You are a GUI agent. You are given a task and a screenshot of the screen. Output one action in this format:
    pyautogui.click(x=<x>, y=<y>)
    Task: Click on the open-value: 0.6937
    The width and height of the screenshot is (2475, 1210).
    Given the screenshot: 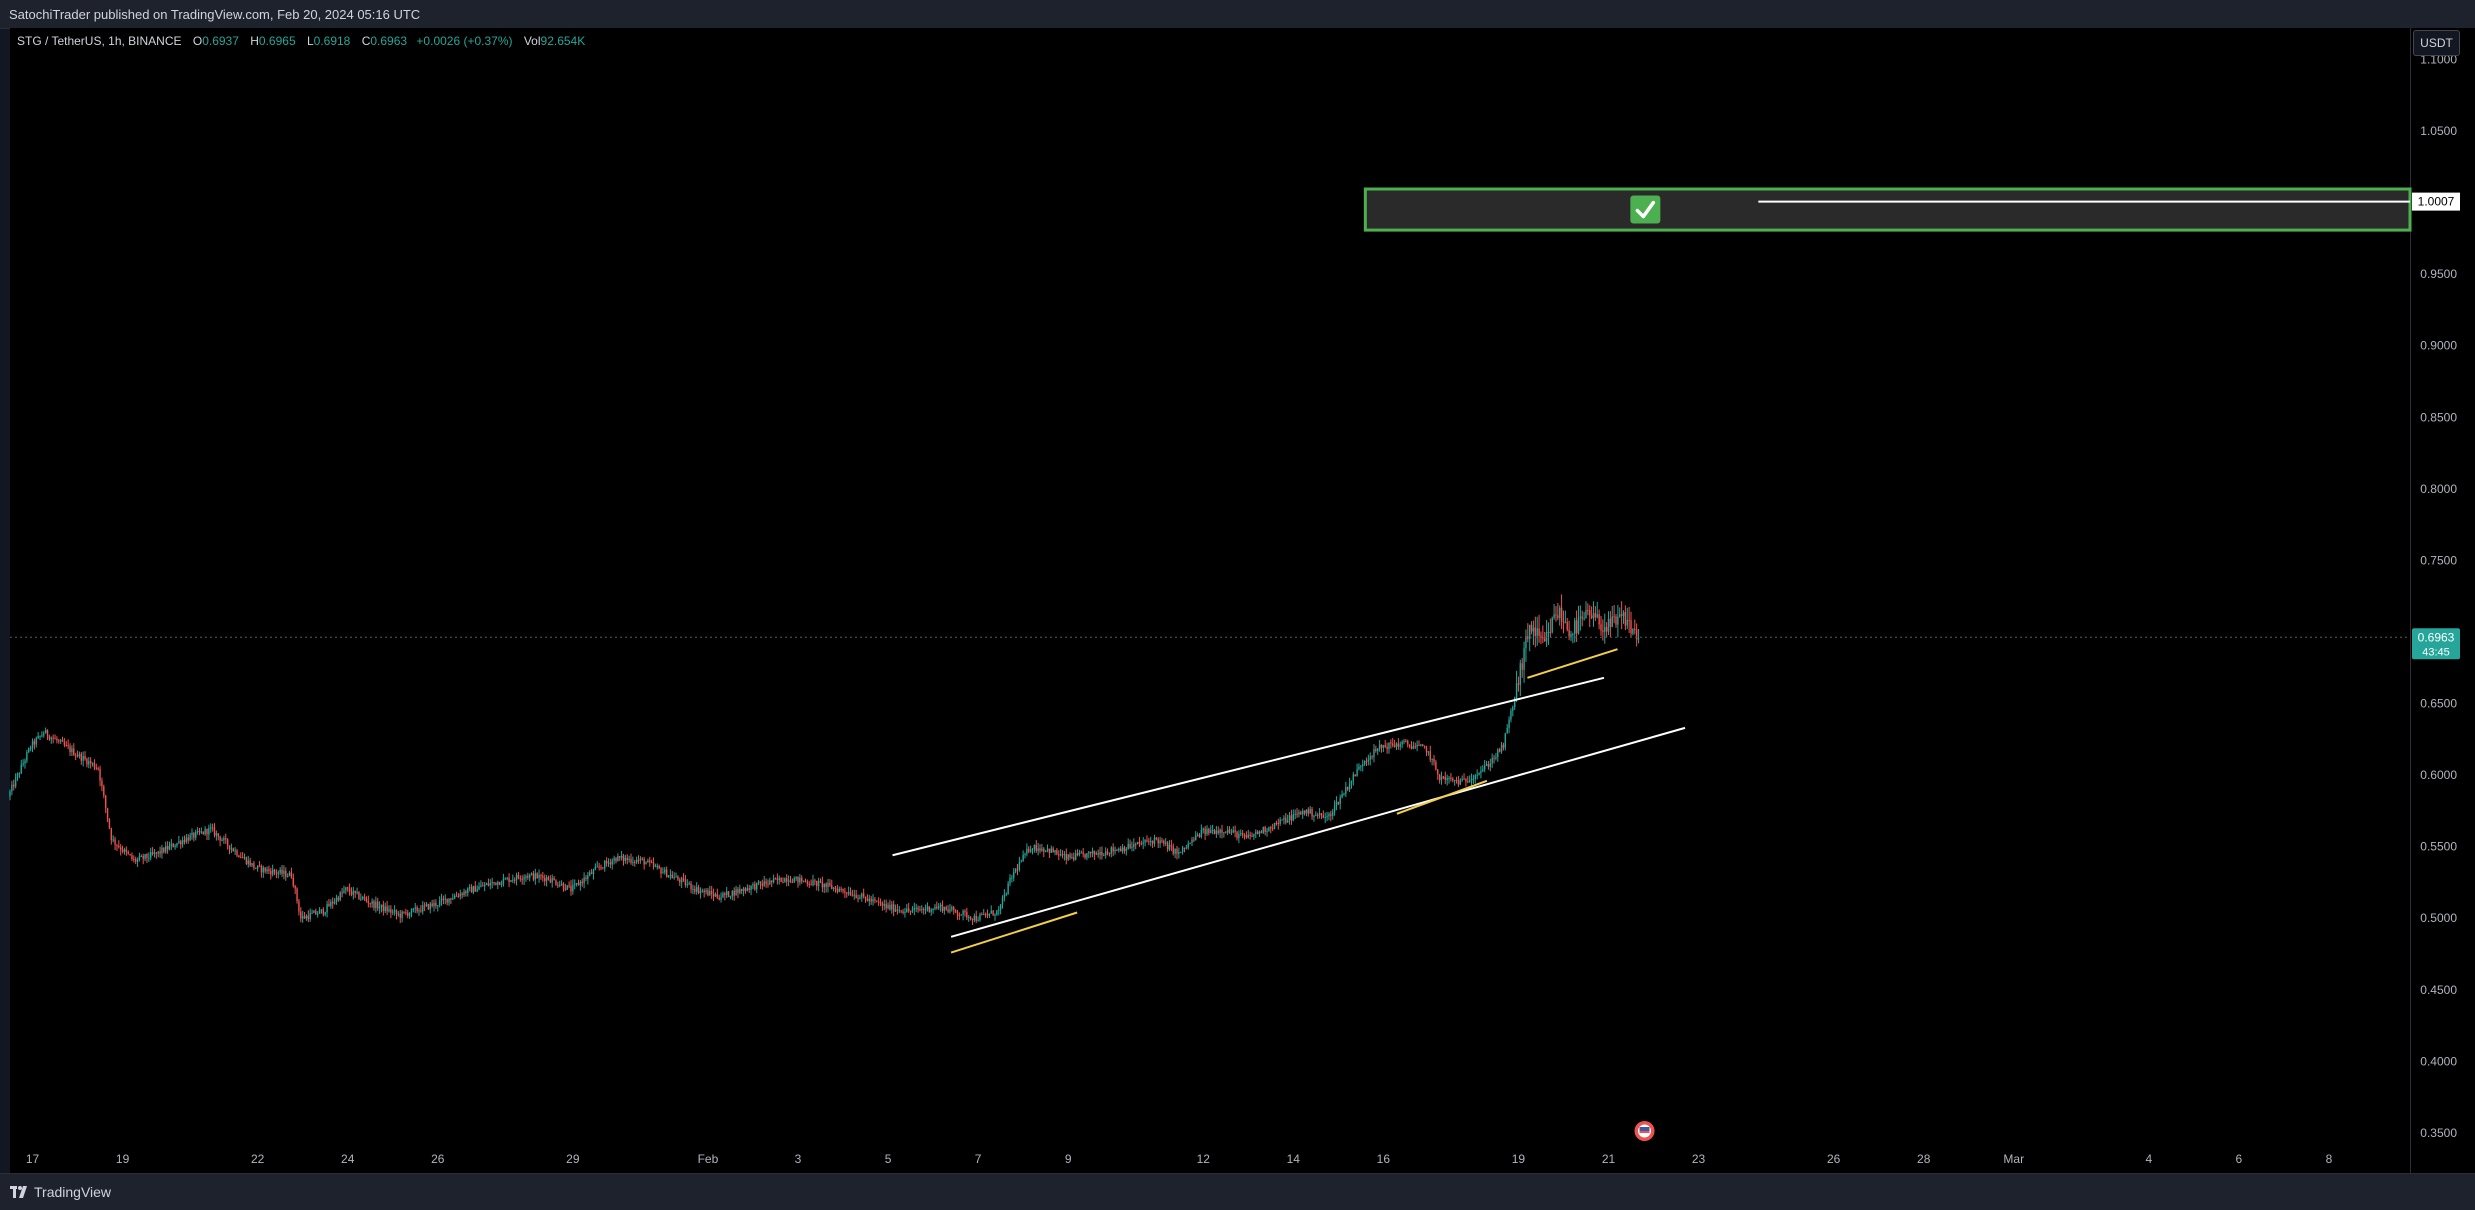 What is the action you would take?
    pyautogui.click(x=220, y=41)
    